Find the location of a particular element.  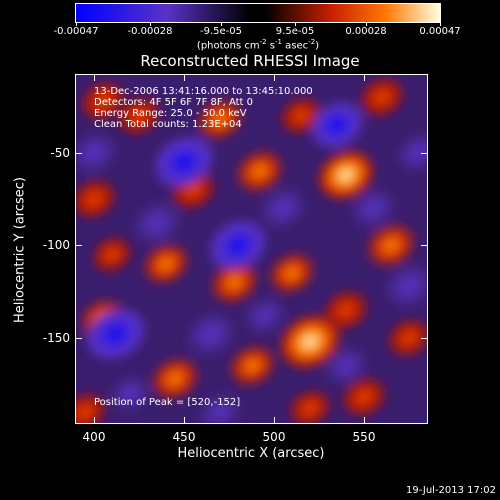

x-axis-tick-label: 400 is located at coordinates (94, 437).